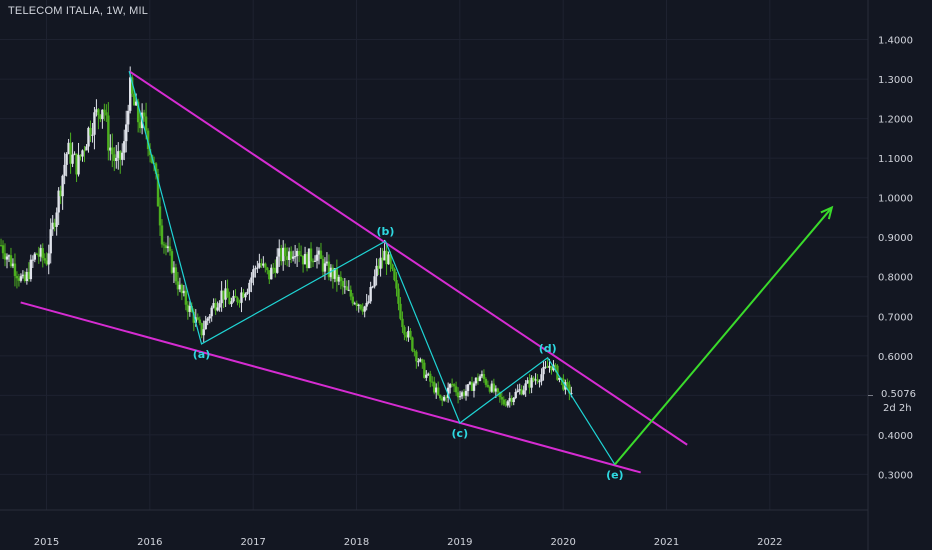  What do you see at coordinates (896, 402) in the screenshot?
I see `last-price-badge: 0.5076 2d 2h` at bounding box center [896, 402].